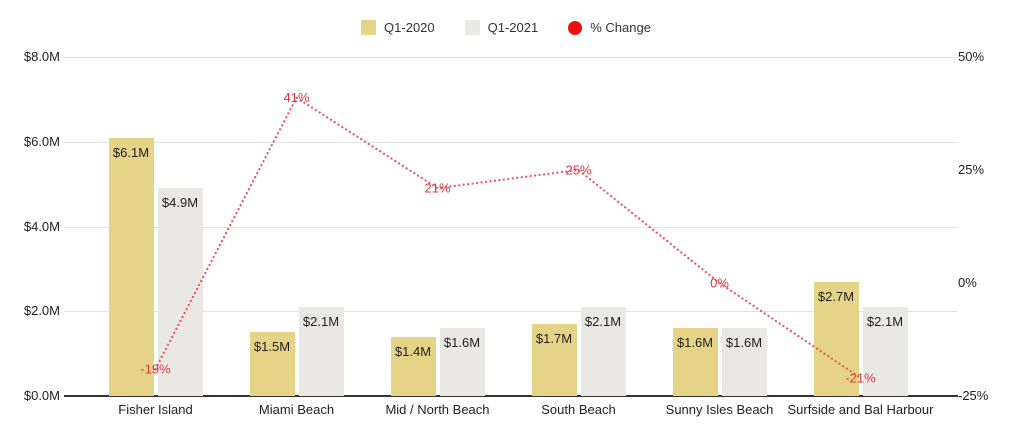 This screenshot has height=439, width=1012. Describe the element at coordinates (513, 27) in the screenshot. I see `legend-label-q1-2021: Q1-2021` at that location.